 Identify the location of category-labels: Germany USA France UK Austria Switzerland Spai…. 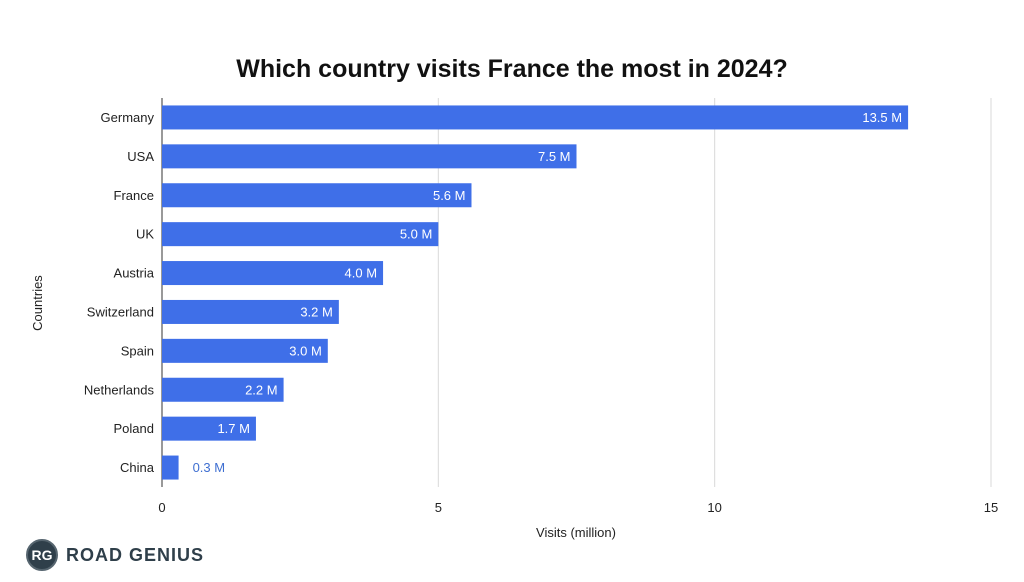
(119, 292).